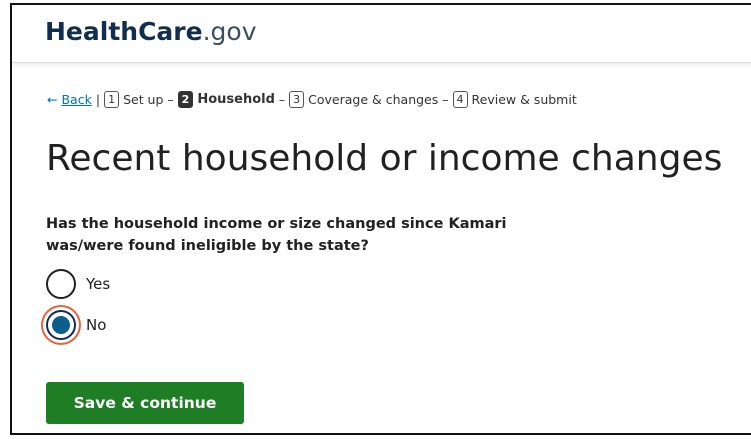 Image resolution: width=751 pixels, height=439 pixels. I want to click on step-number: 3, so click(297, 99).